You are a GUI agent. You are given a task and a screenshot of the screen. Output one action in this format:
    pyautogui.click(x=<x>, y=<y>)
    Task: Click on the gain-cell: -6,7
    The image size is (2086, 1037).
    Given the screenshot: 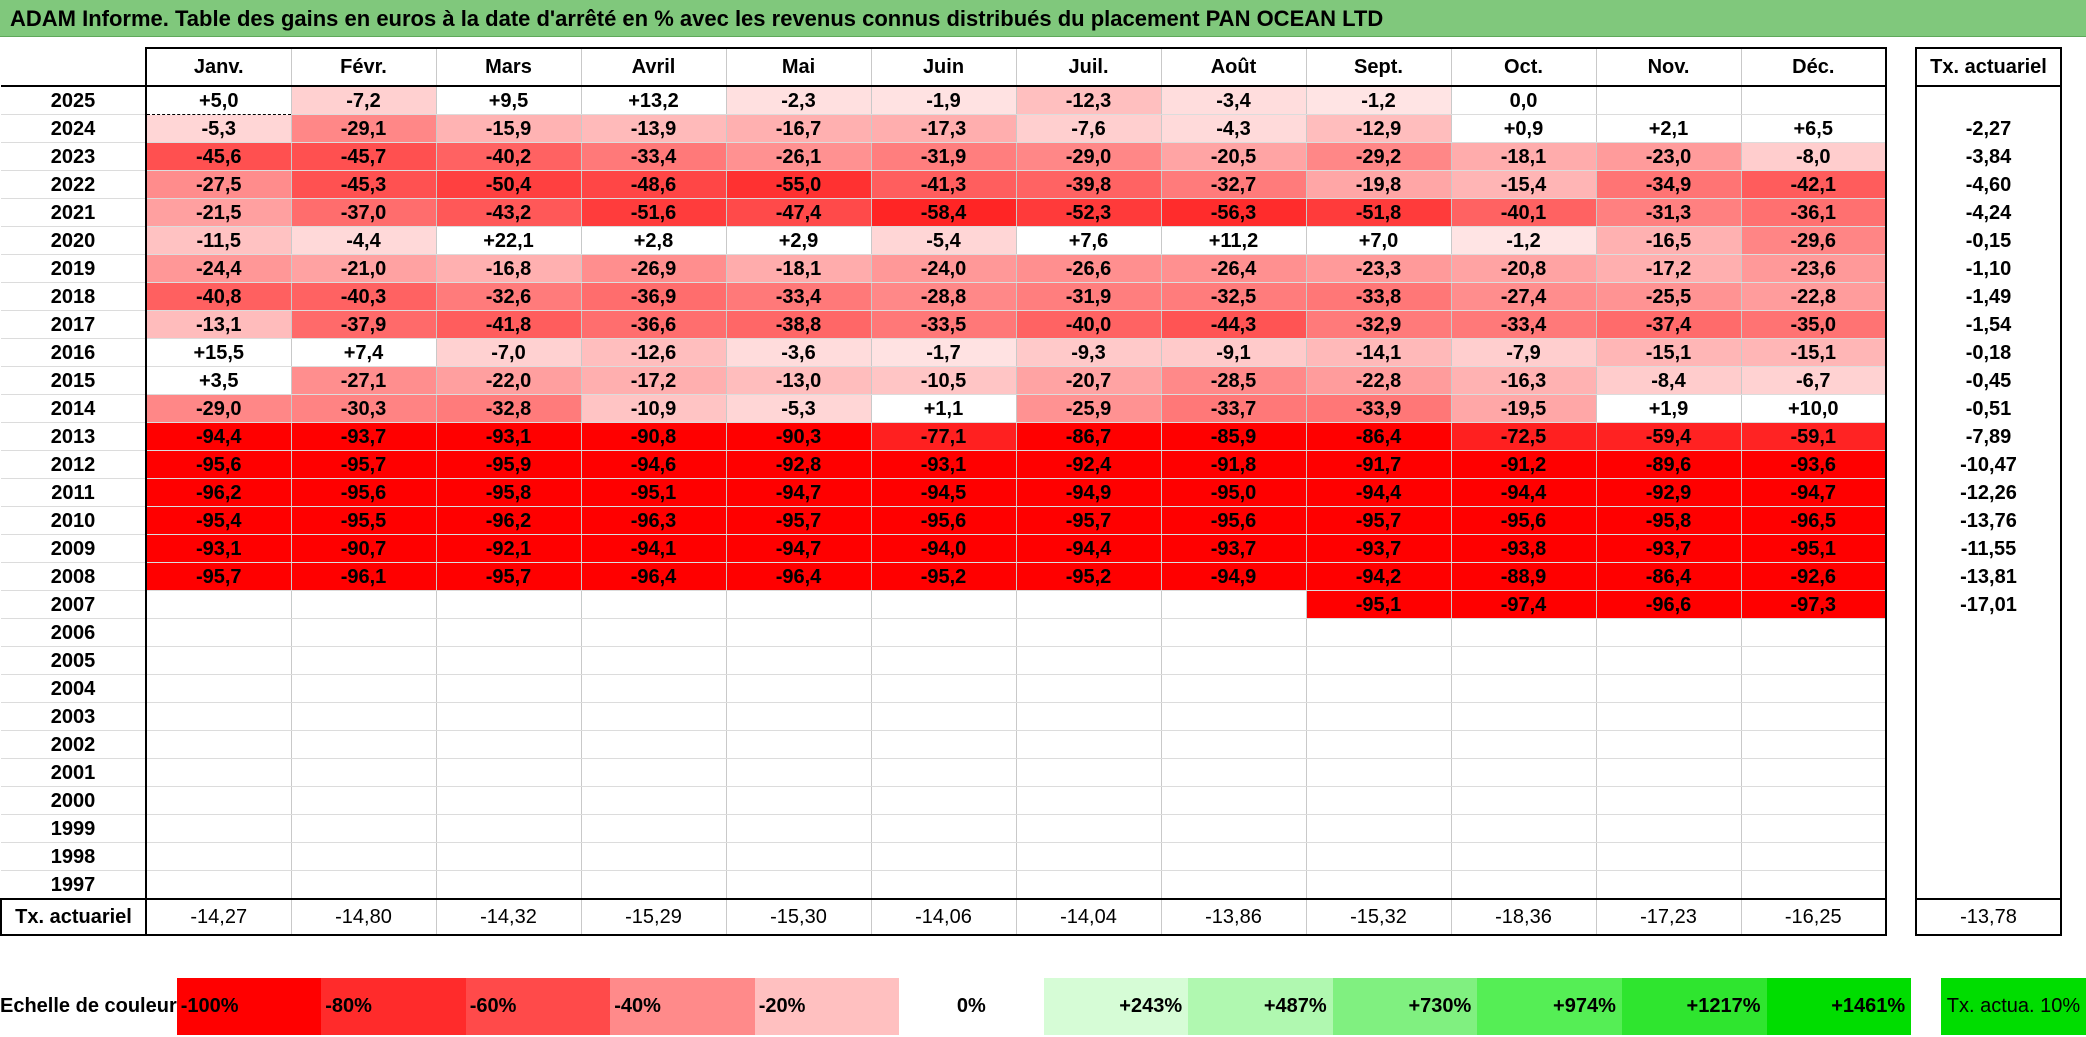 What is the action you would take?
    pyautogui.click(x=1813, y=380)
    